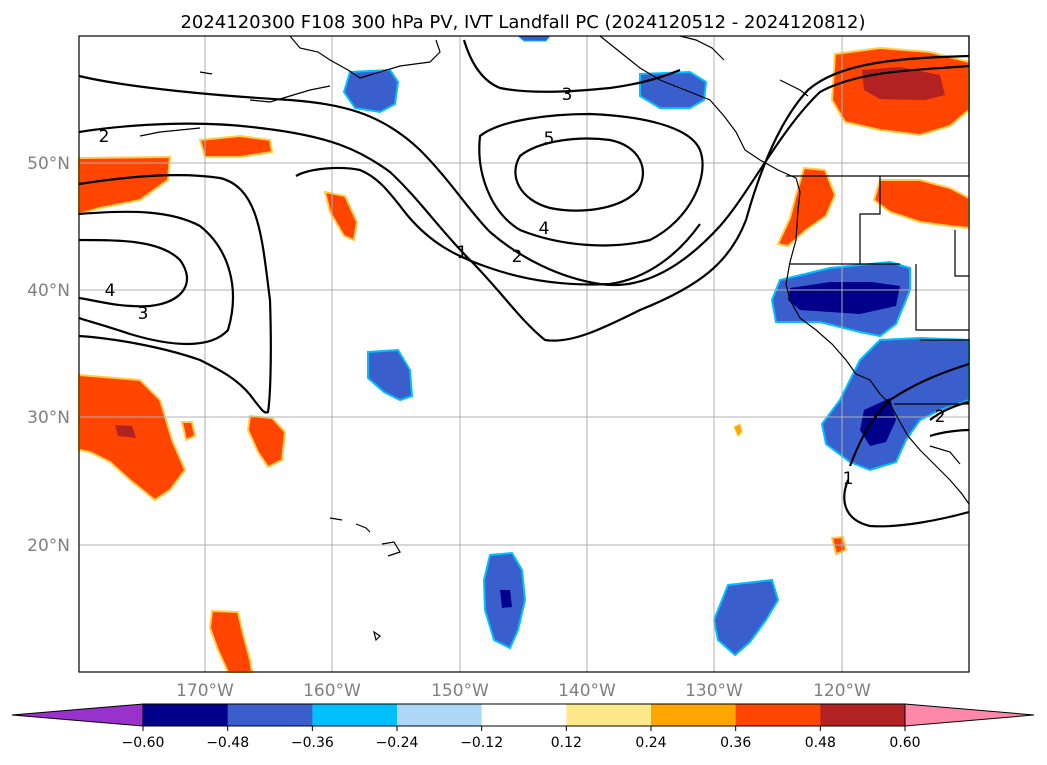  What do you see at coordinates (48, 164) in the screenshot?
I see `lat-label: 50°N` at bounding box center [48, 164].